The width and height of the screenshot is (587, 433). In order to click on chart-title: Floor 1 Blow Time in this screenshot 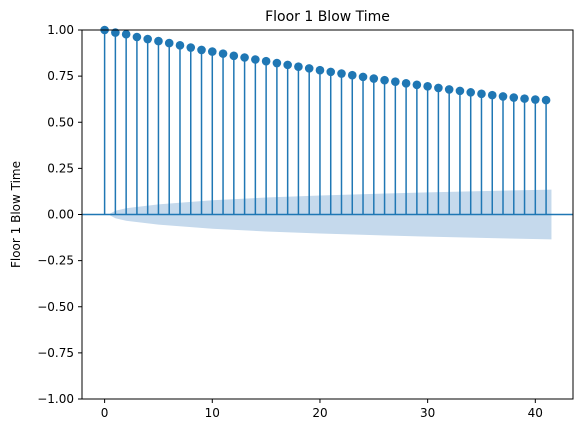, I will do `click(327, 17)`.